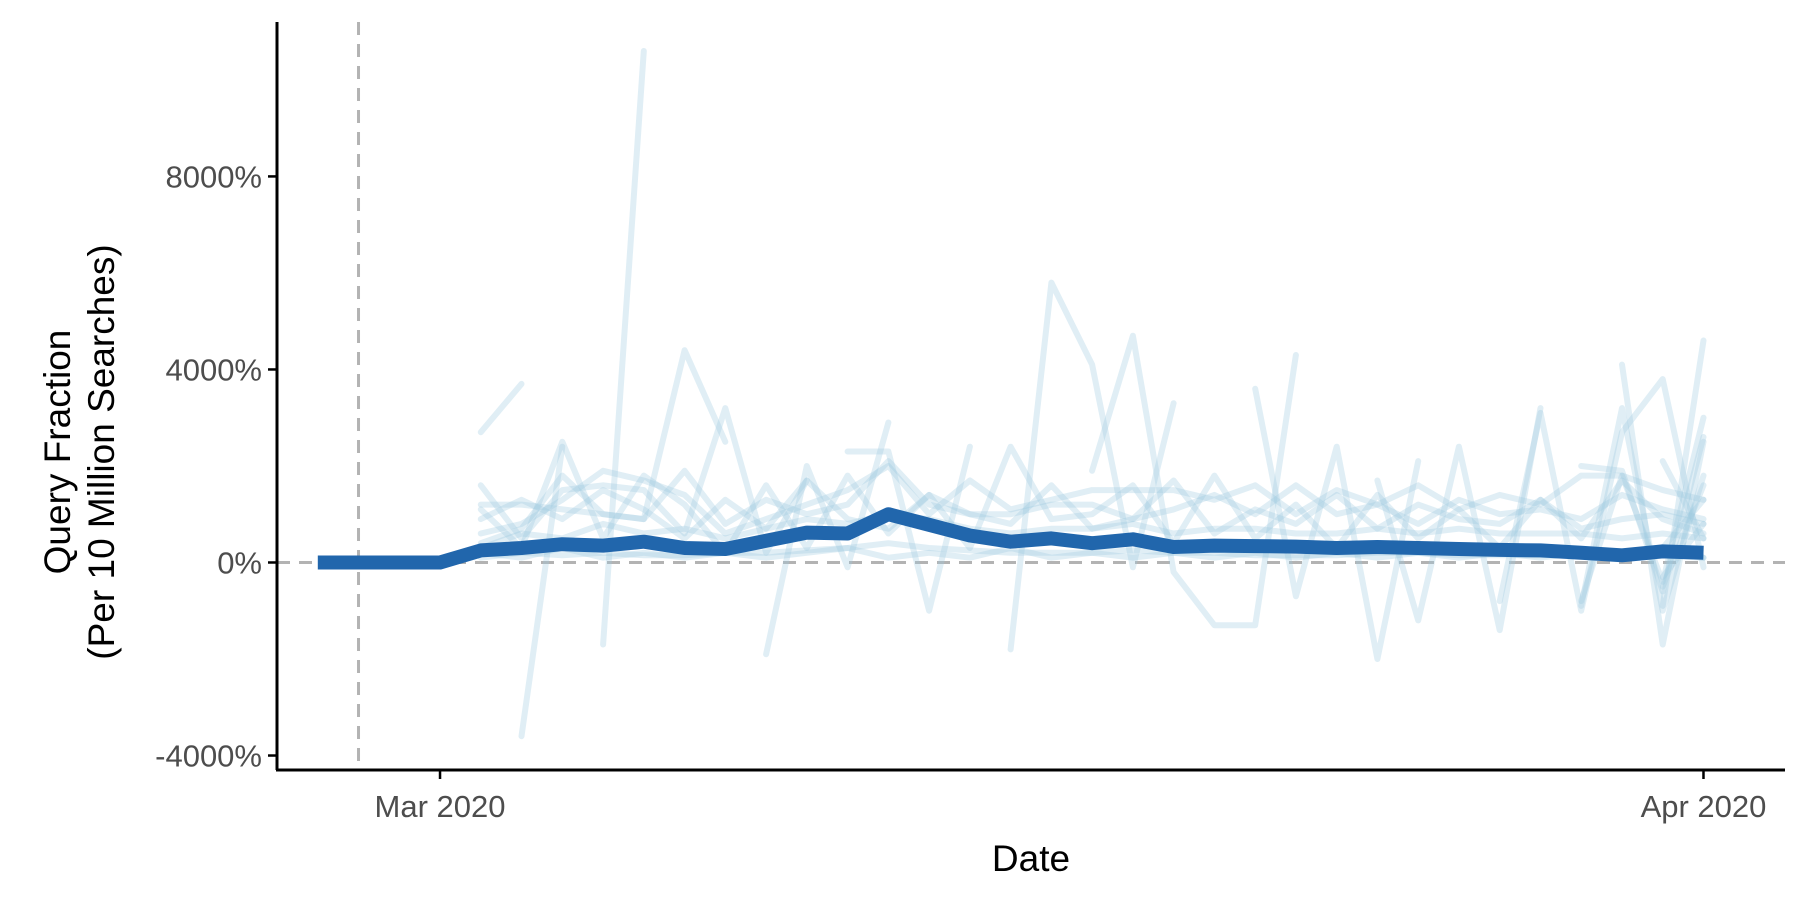  I want to click on y-tick-label: 4000%, so click(213, 369).